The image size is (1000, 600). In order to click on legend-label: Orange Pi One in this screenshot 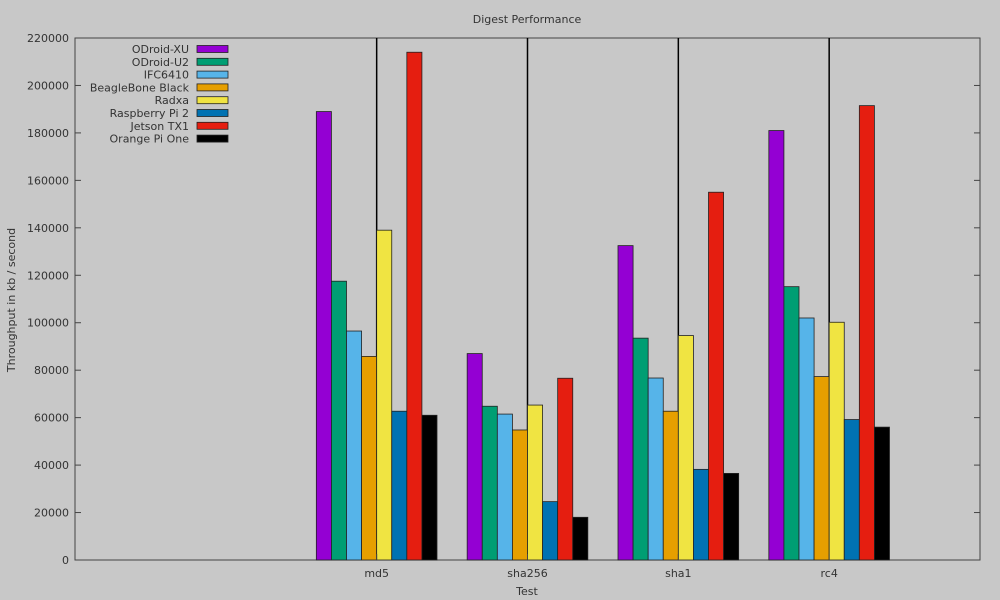, I will do `click(150, 139)`.